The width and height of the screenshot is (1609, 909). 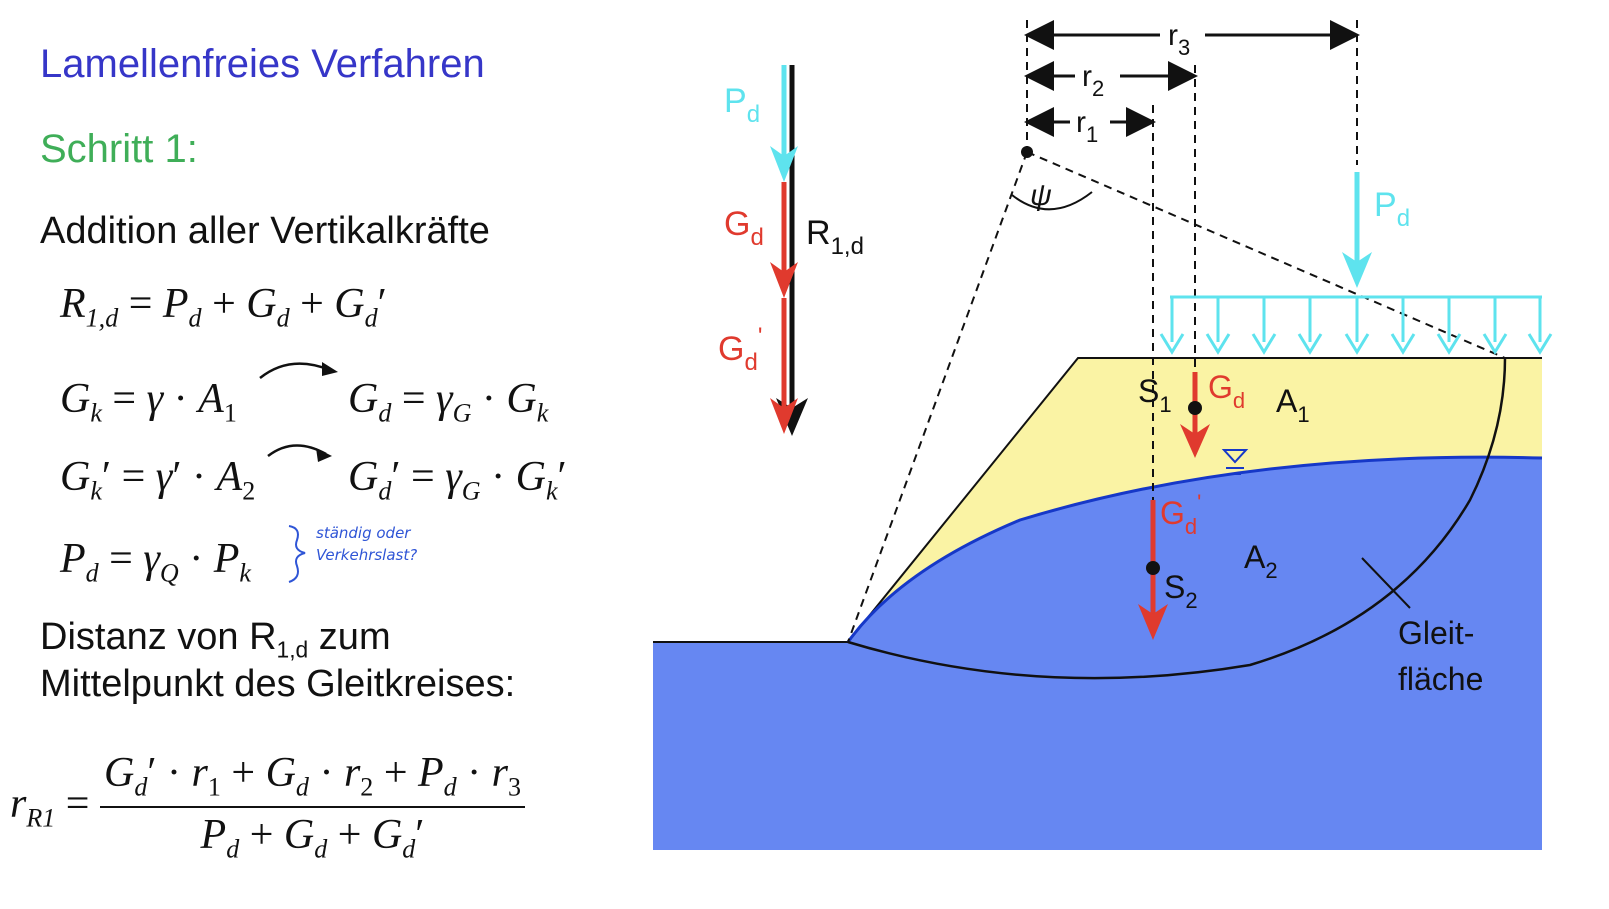 I want to click on handwritten-arrows, so click(x=298, y=412).